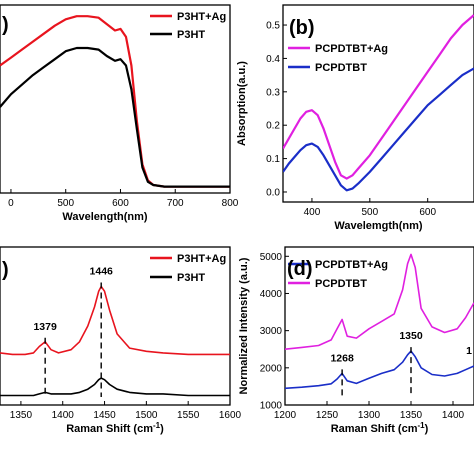  Describe the element at coordinates (188, 415) in the screenshot. I see `x-tick-label: 1550` at that location.